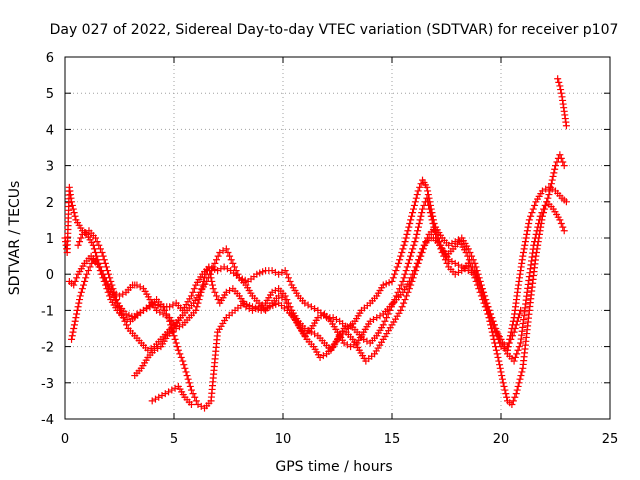 The width and height of the screenshot is (640, 480). What do you see at coordinates (392, 439) in the screenshot?
I see `x-tick-label: 15` at bounding box center [392, 439].